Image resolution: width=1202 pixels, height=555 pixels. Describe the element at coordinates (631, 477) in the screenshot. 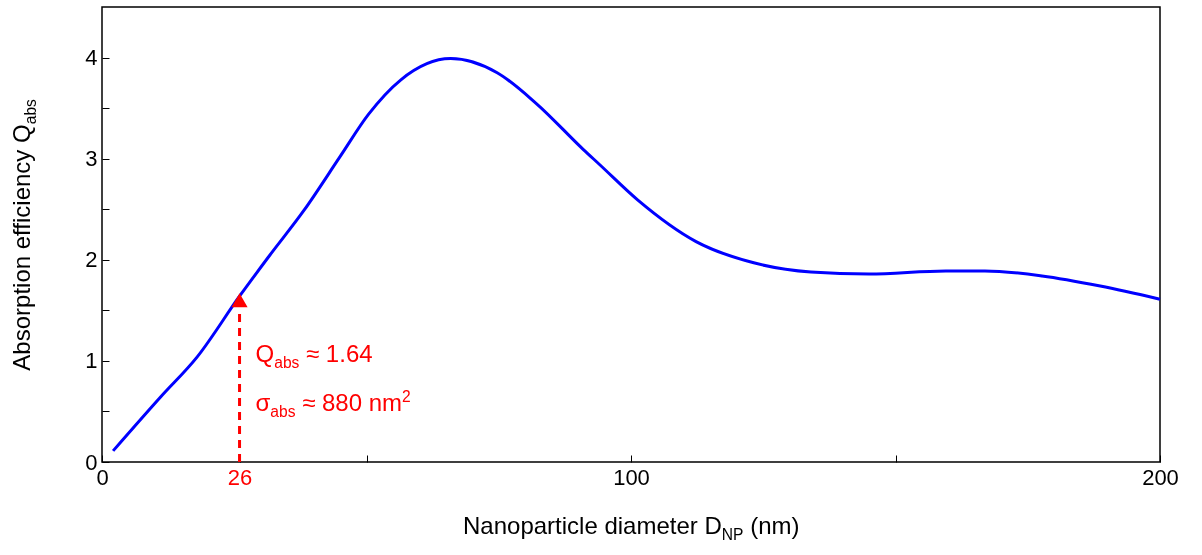

I see `x-tick-label: 100` at that location.